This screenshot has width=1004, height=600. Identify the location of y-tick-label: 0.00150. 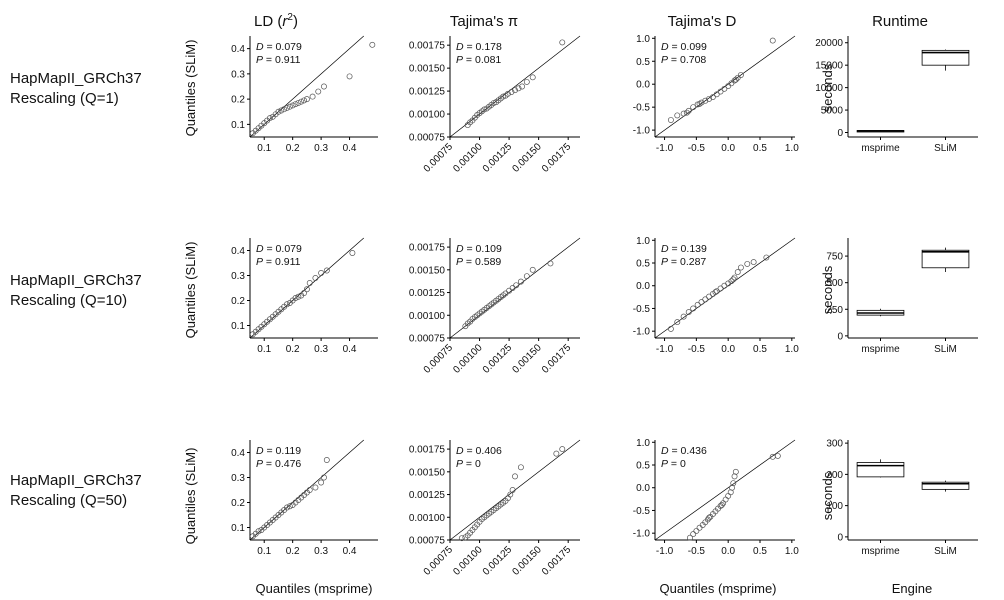
(427, 270).